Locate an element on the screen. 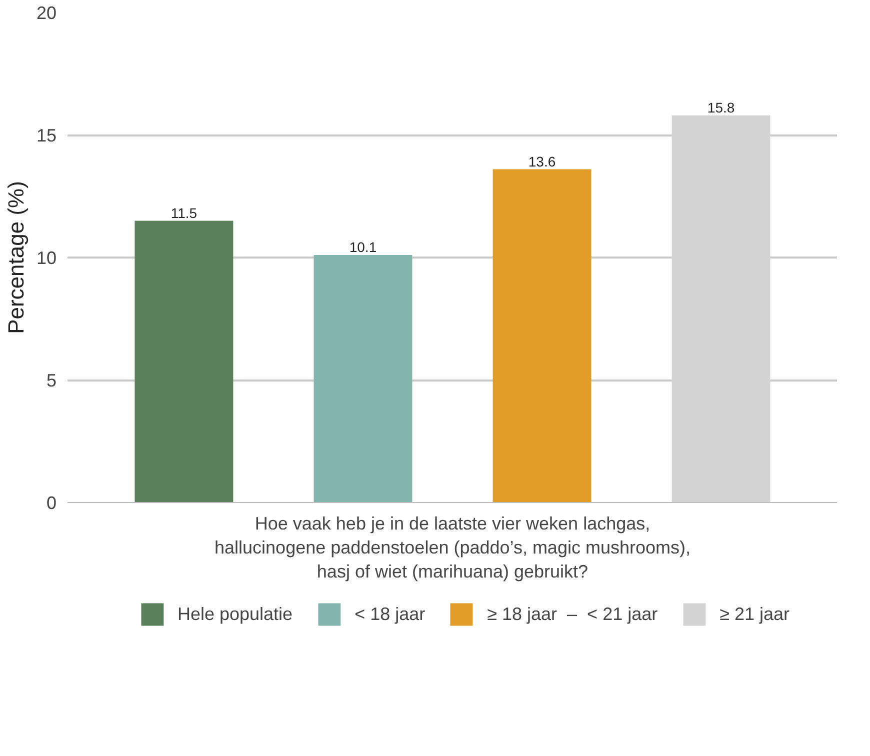  x-axis-title: Hoe vaak heb je in de laatste vier weken lachgas, hallucinogene paddenstoelen (paddo’s, magic mushrooms), hasj of wiet (marihuana) gebruikt? is located at coordinates (452, 548).